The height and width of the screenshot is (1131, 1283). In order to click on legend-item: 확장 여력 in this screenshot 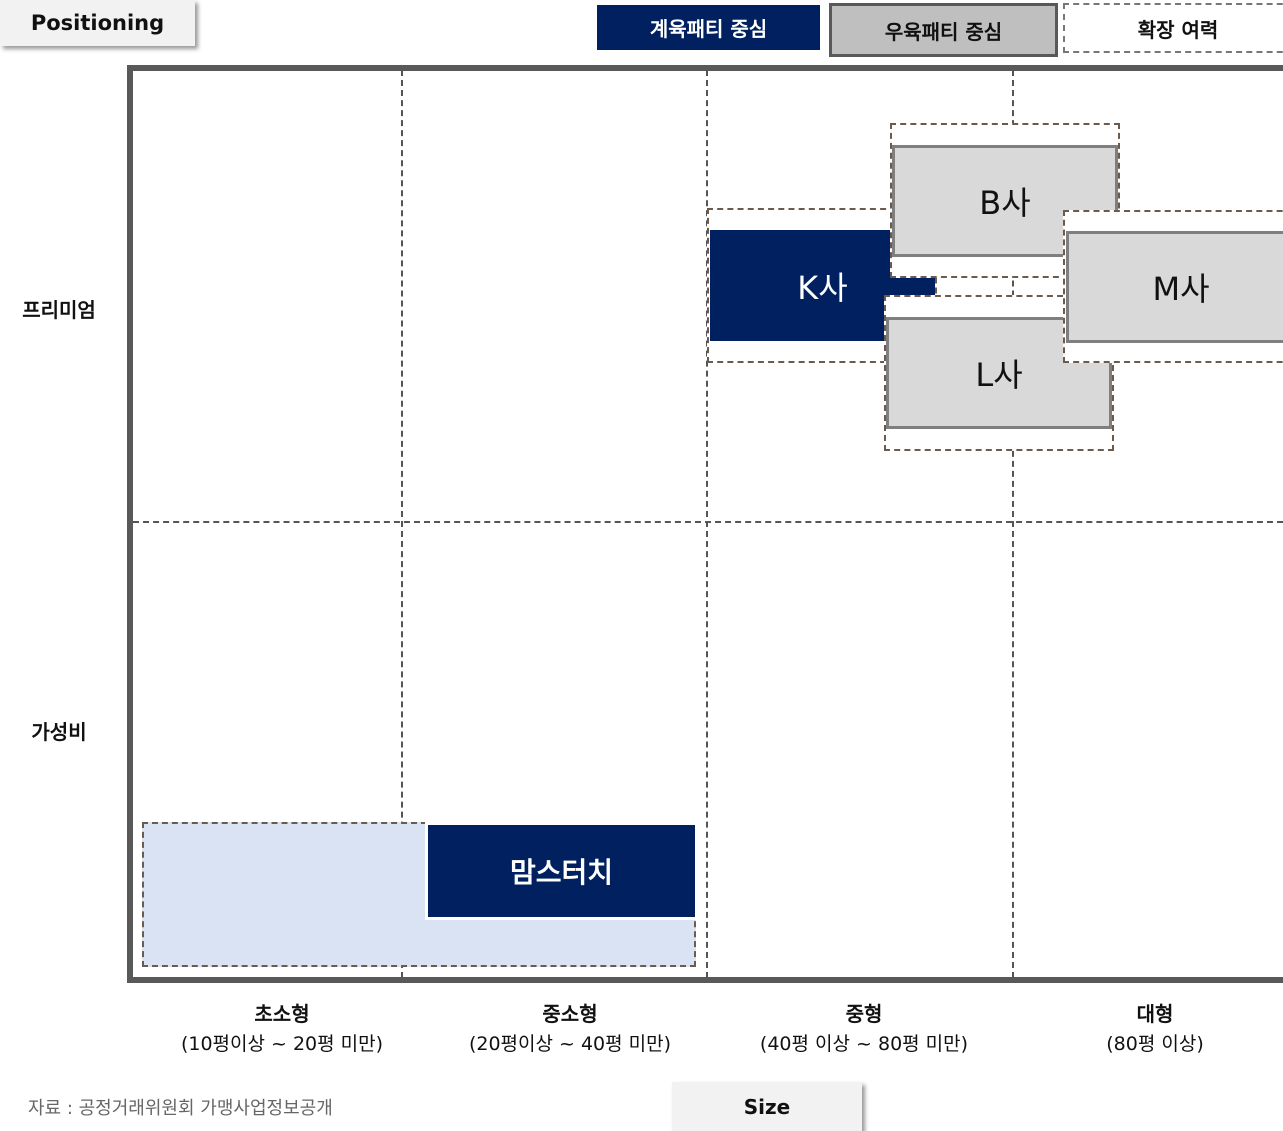, I will do `click(1173, 28)`.